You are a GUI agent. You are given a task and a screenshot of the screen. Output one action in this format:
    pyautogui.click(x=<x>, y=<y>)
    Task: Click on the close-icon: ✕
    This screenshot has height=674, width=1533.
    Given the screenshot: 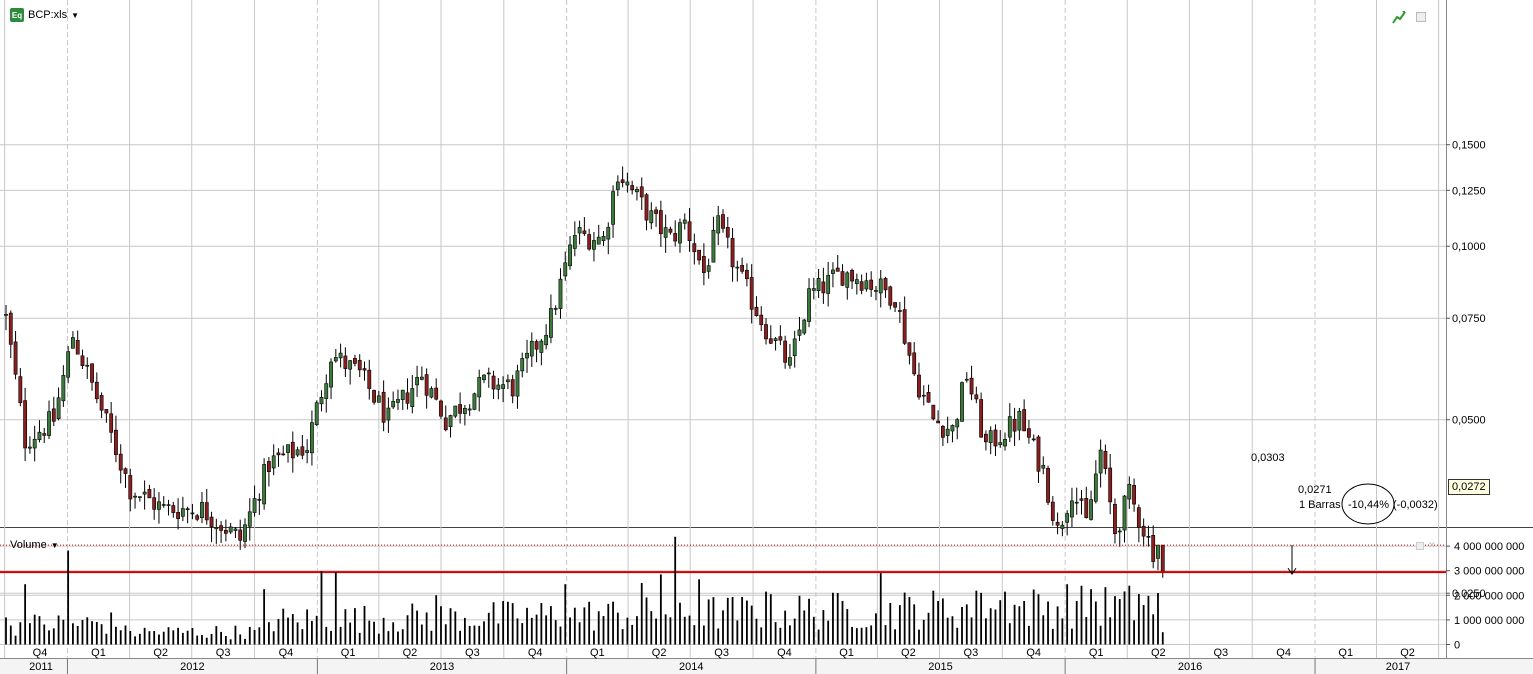 What is the action you would take?
    pyautogui.click(x=1432, y=545)
    